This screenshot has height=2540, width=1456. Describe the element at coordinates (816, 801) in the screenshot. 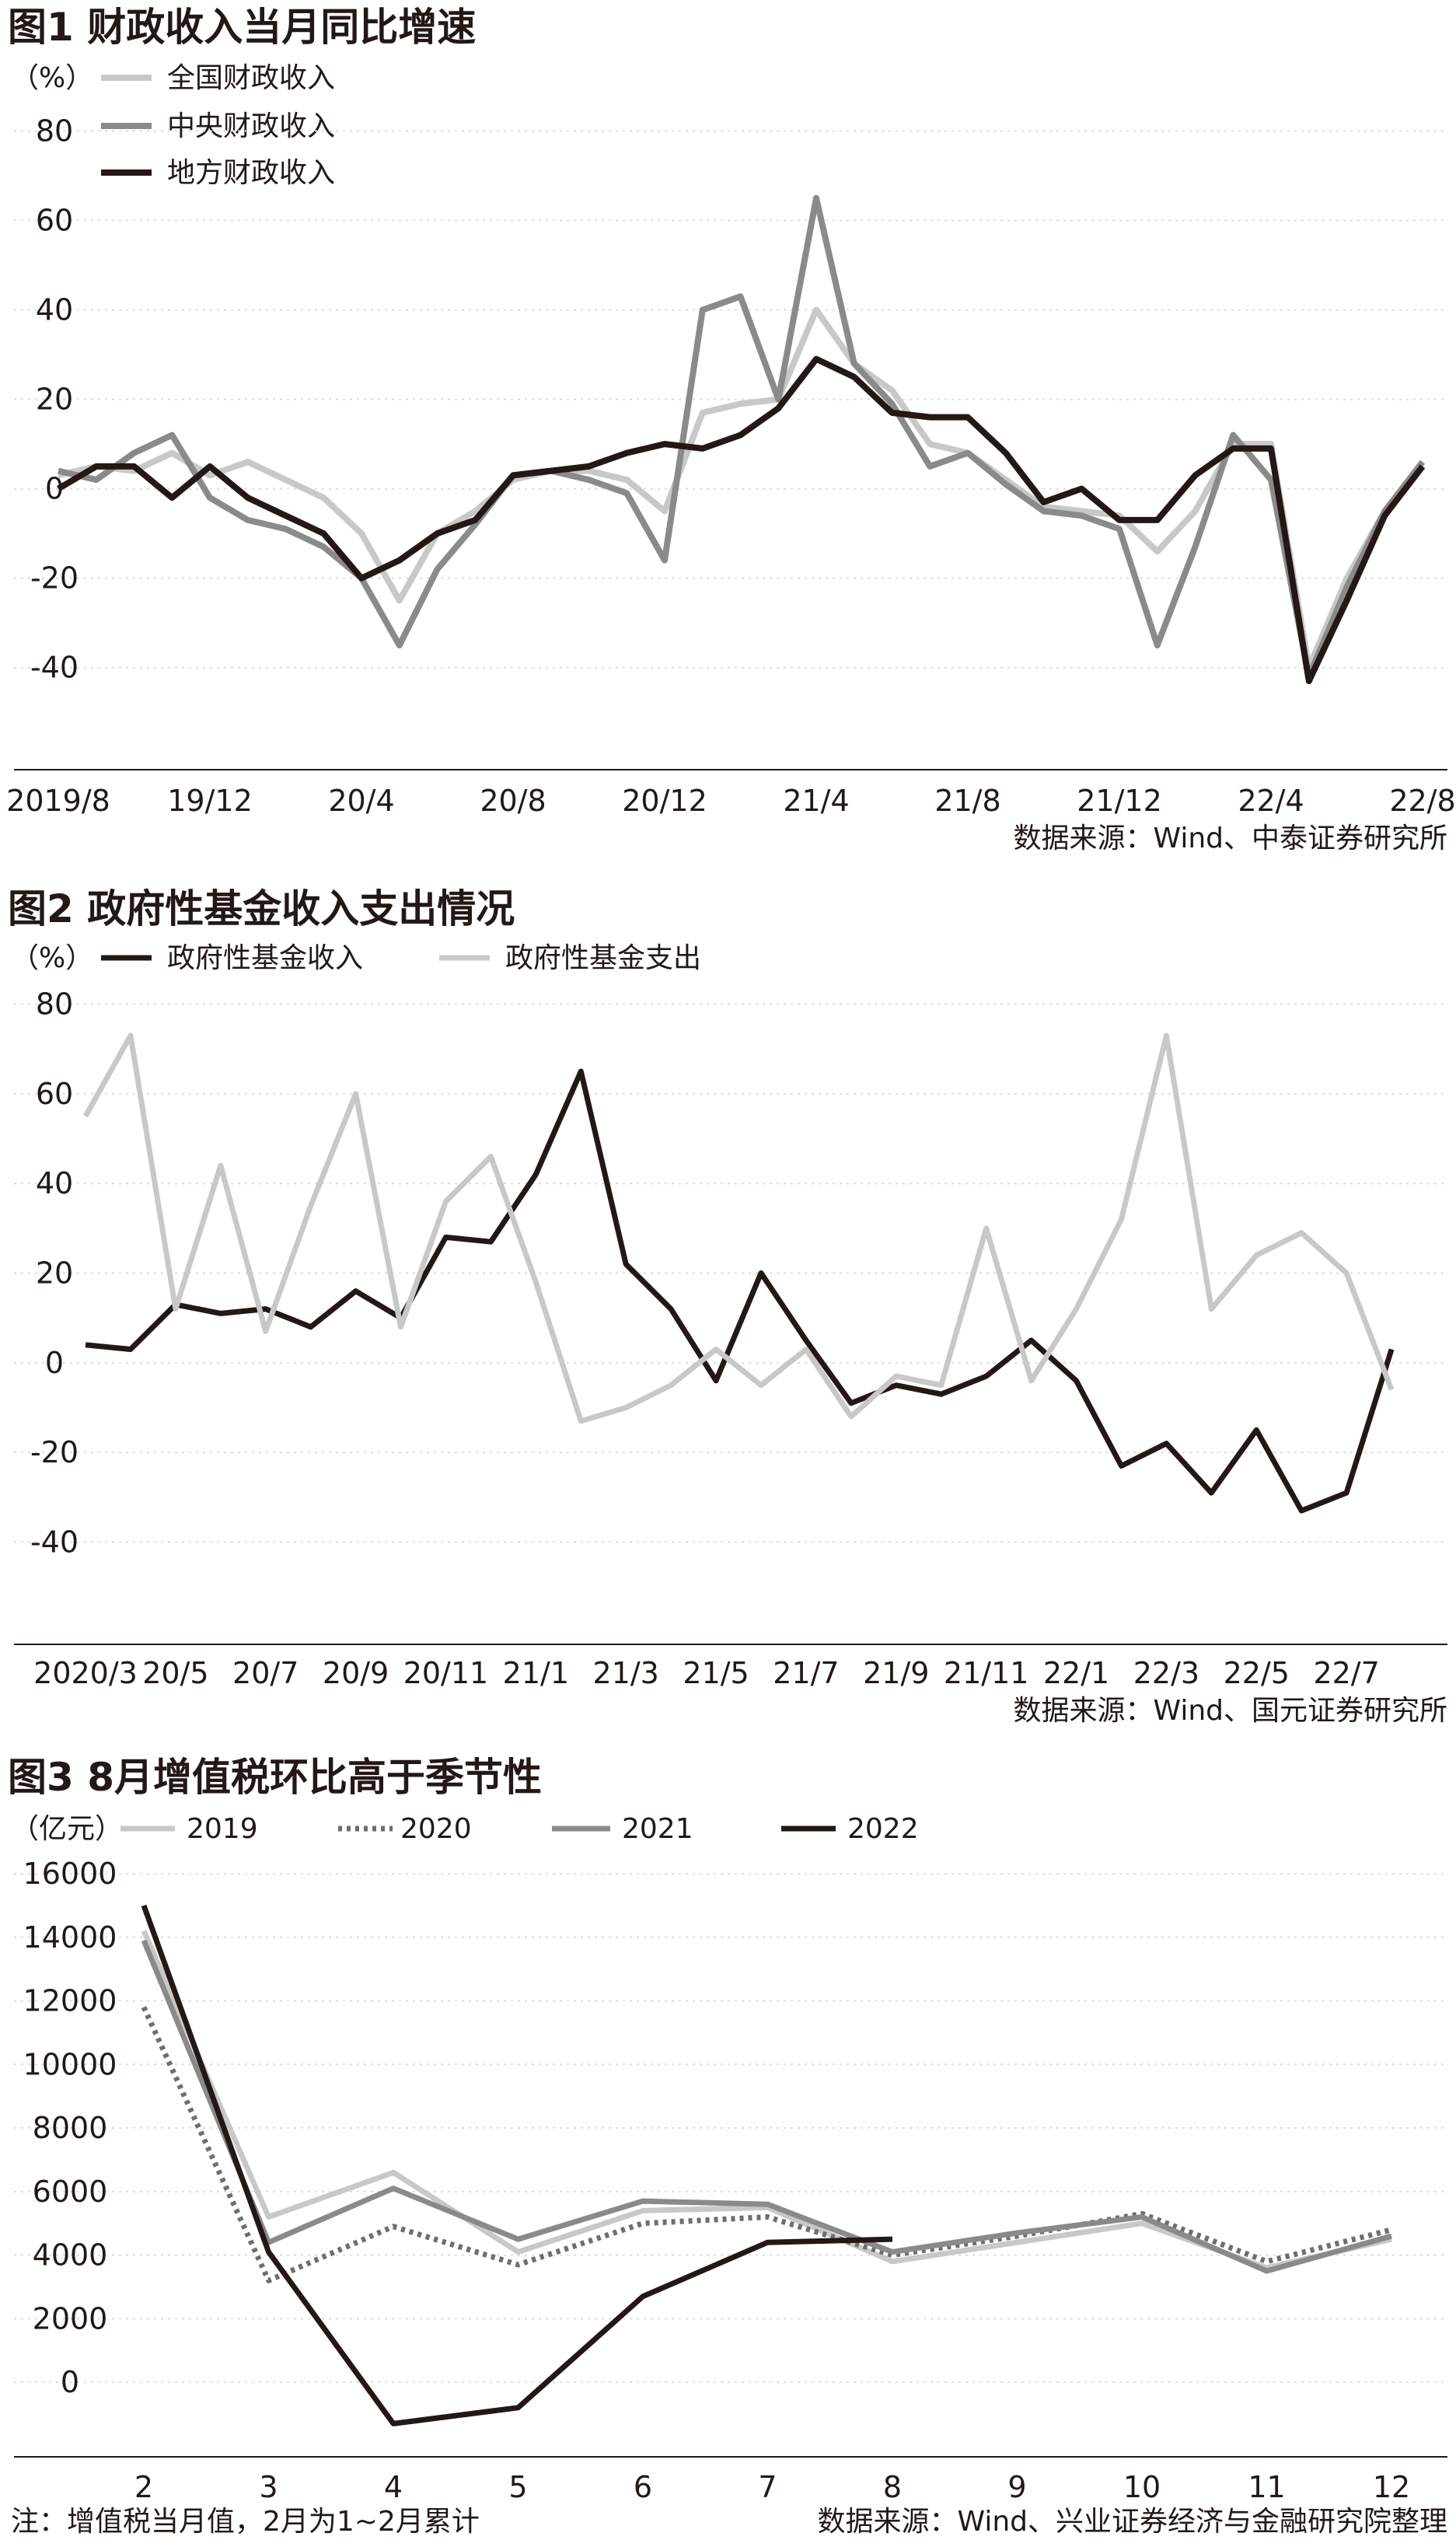

I see `c1-x-tick-label: 21/4` at that location.